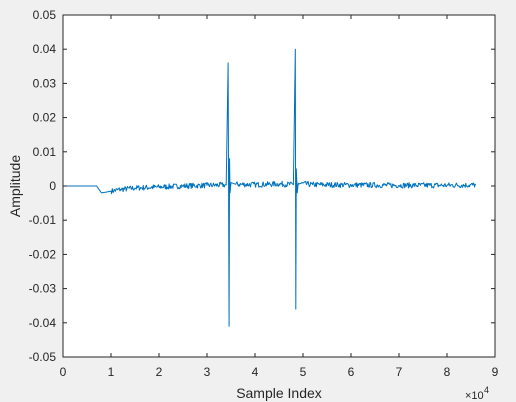 The width and height of the screenshot is (516, 402). I want to click on x-tick-label: 8, so click(447, 372).